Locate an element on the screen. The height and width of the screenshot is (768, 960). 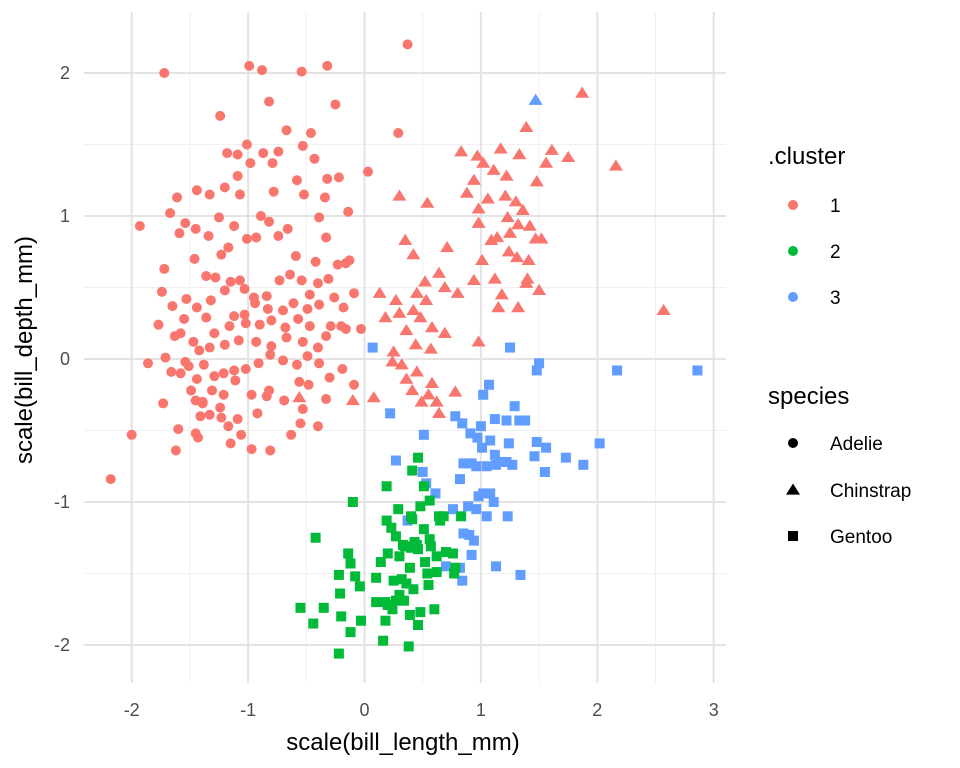
x-tick-label: 0 is located at coordinates (364, 710).